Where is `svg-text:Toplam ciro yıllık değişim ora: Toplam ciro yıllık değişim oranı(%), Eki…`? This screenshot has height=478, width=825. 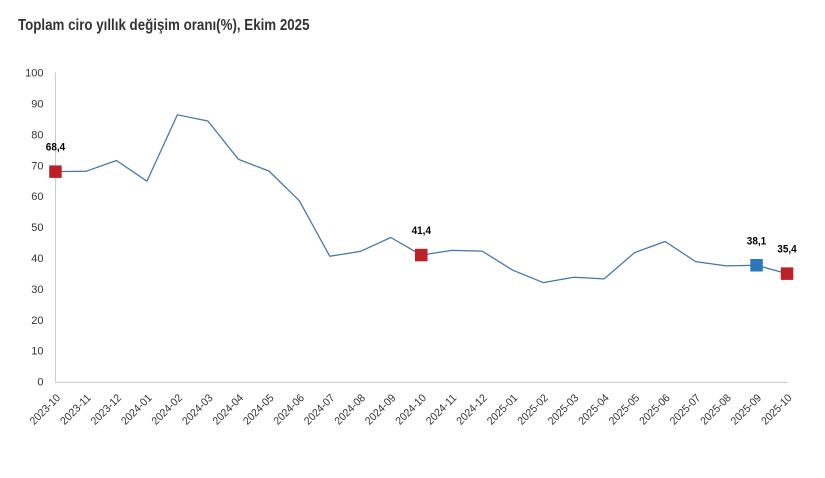
svg-text:Toplam ciro yıllık değişim ora: Toplam ciro yıllık değişim oranı(%), Eki… is located at coordinates (164, 25).